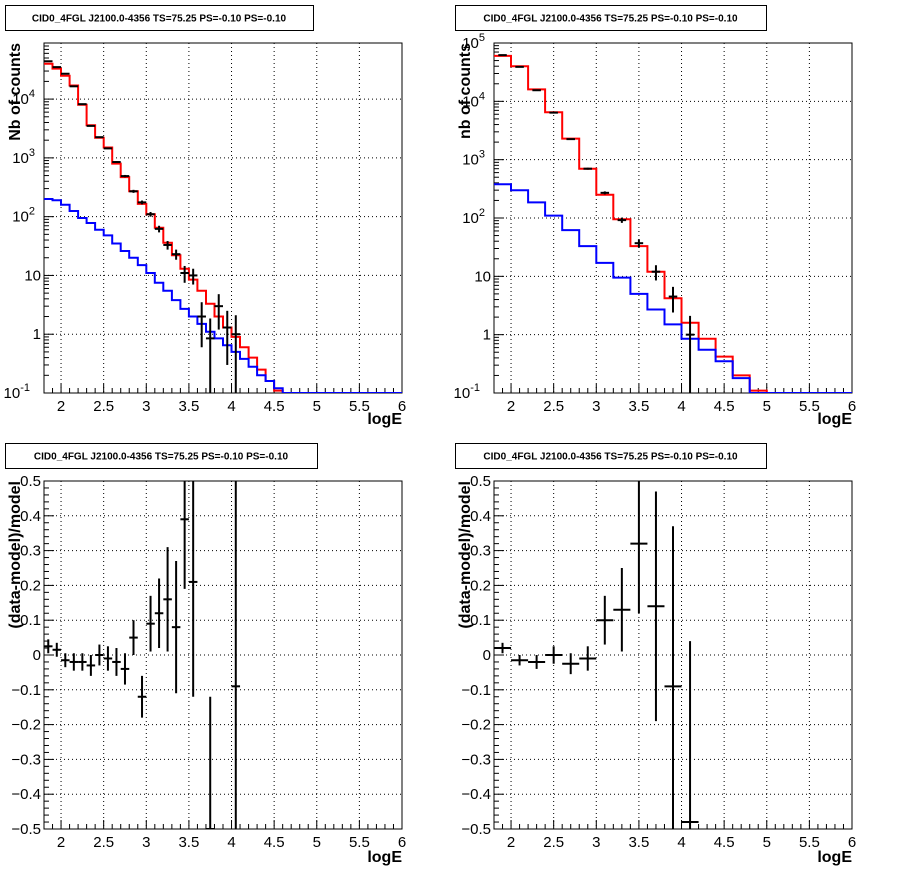 The height and width of the screenshot is (875, 898). Describe the element at coordinates (32, 275) in the screenshot. I see `y-tick-label: 10` at that location.